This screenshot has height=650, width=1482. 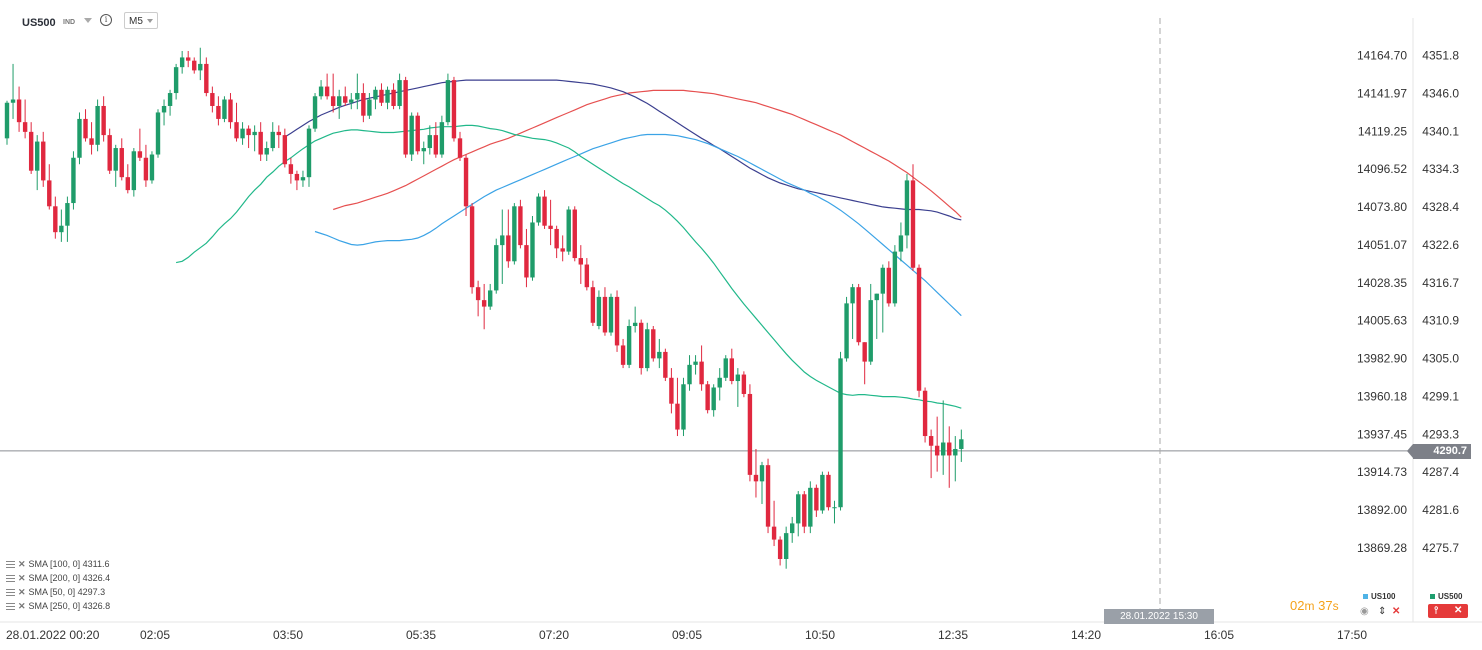 What do you see at coordinates (1436, 610) in the screenshot?
I see `settings-icon: ⫯` at bounding box center [1436, 610].